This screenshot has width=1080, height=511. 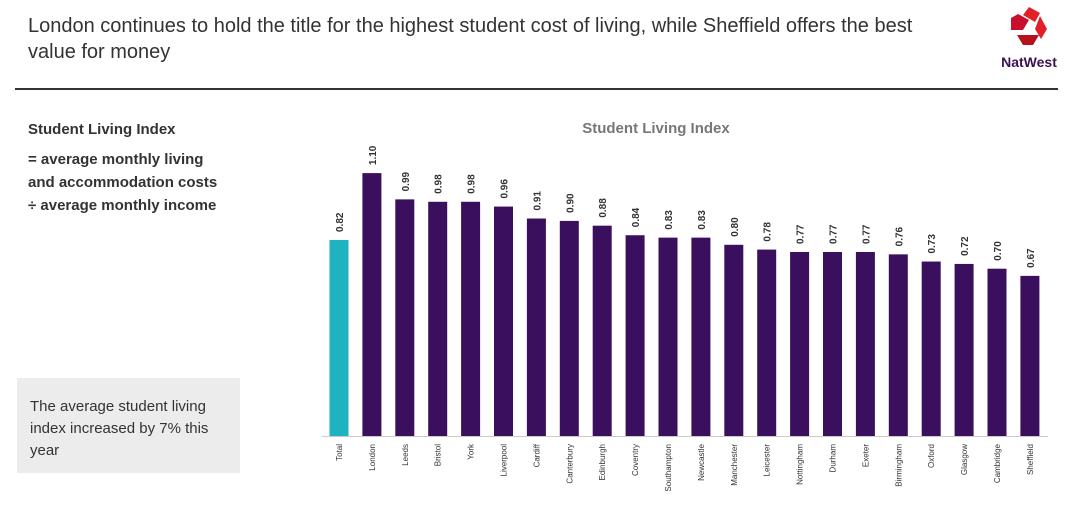 I want to click on value-label: 0.90, so click(x=570, y=203).